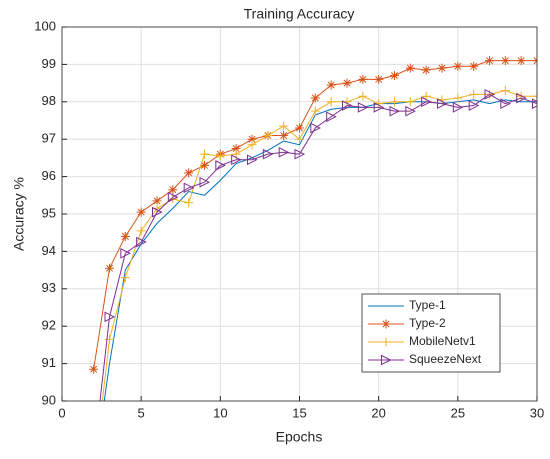 The image size is (550, 459). What do you see at coordinates (49, 399) in the screenshot?
I see `y-tick-label: 90` at bounding box center [49, 399].